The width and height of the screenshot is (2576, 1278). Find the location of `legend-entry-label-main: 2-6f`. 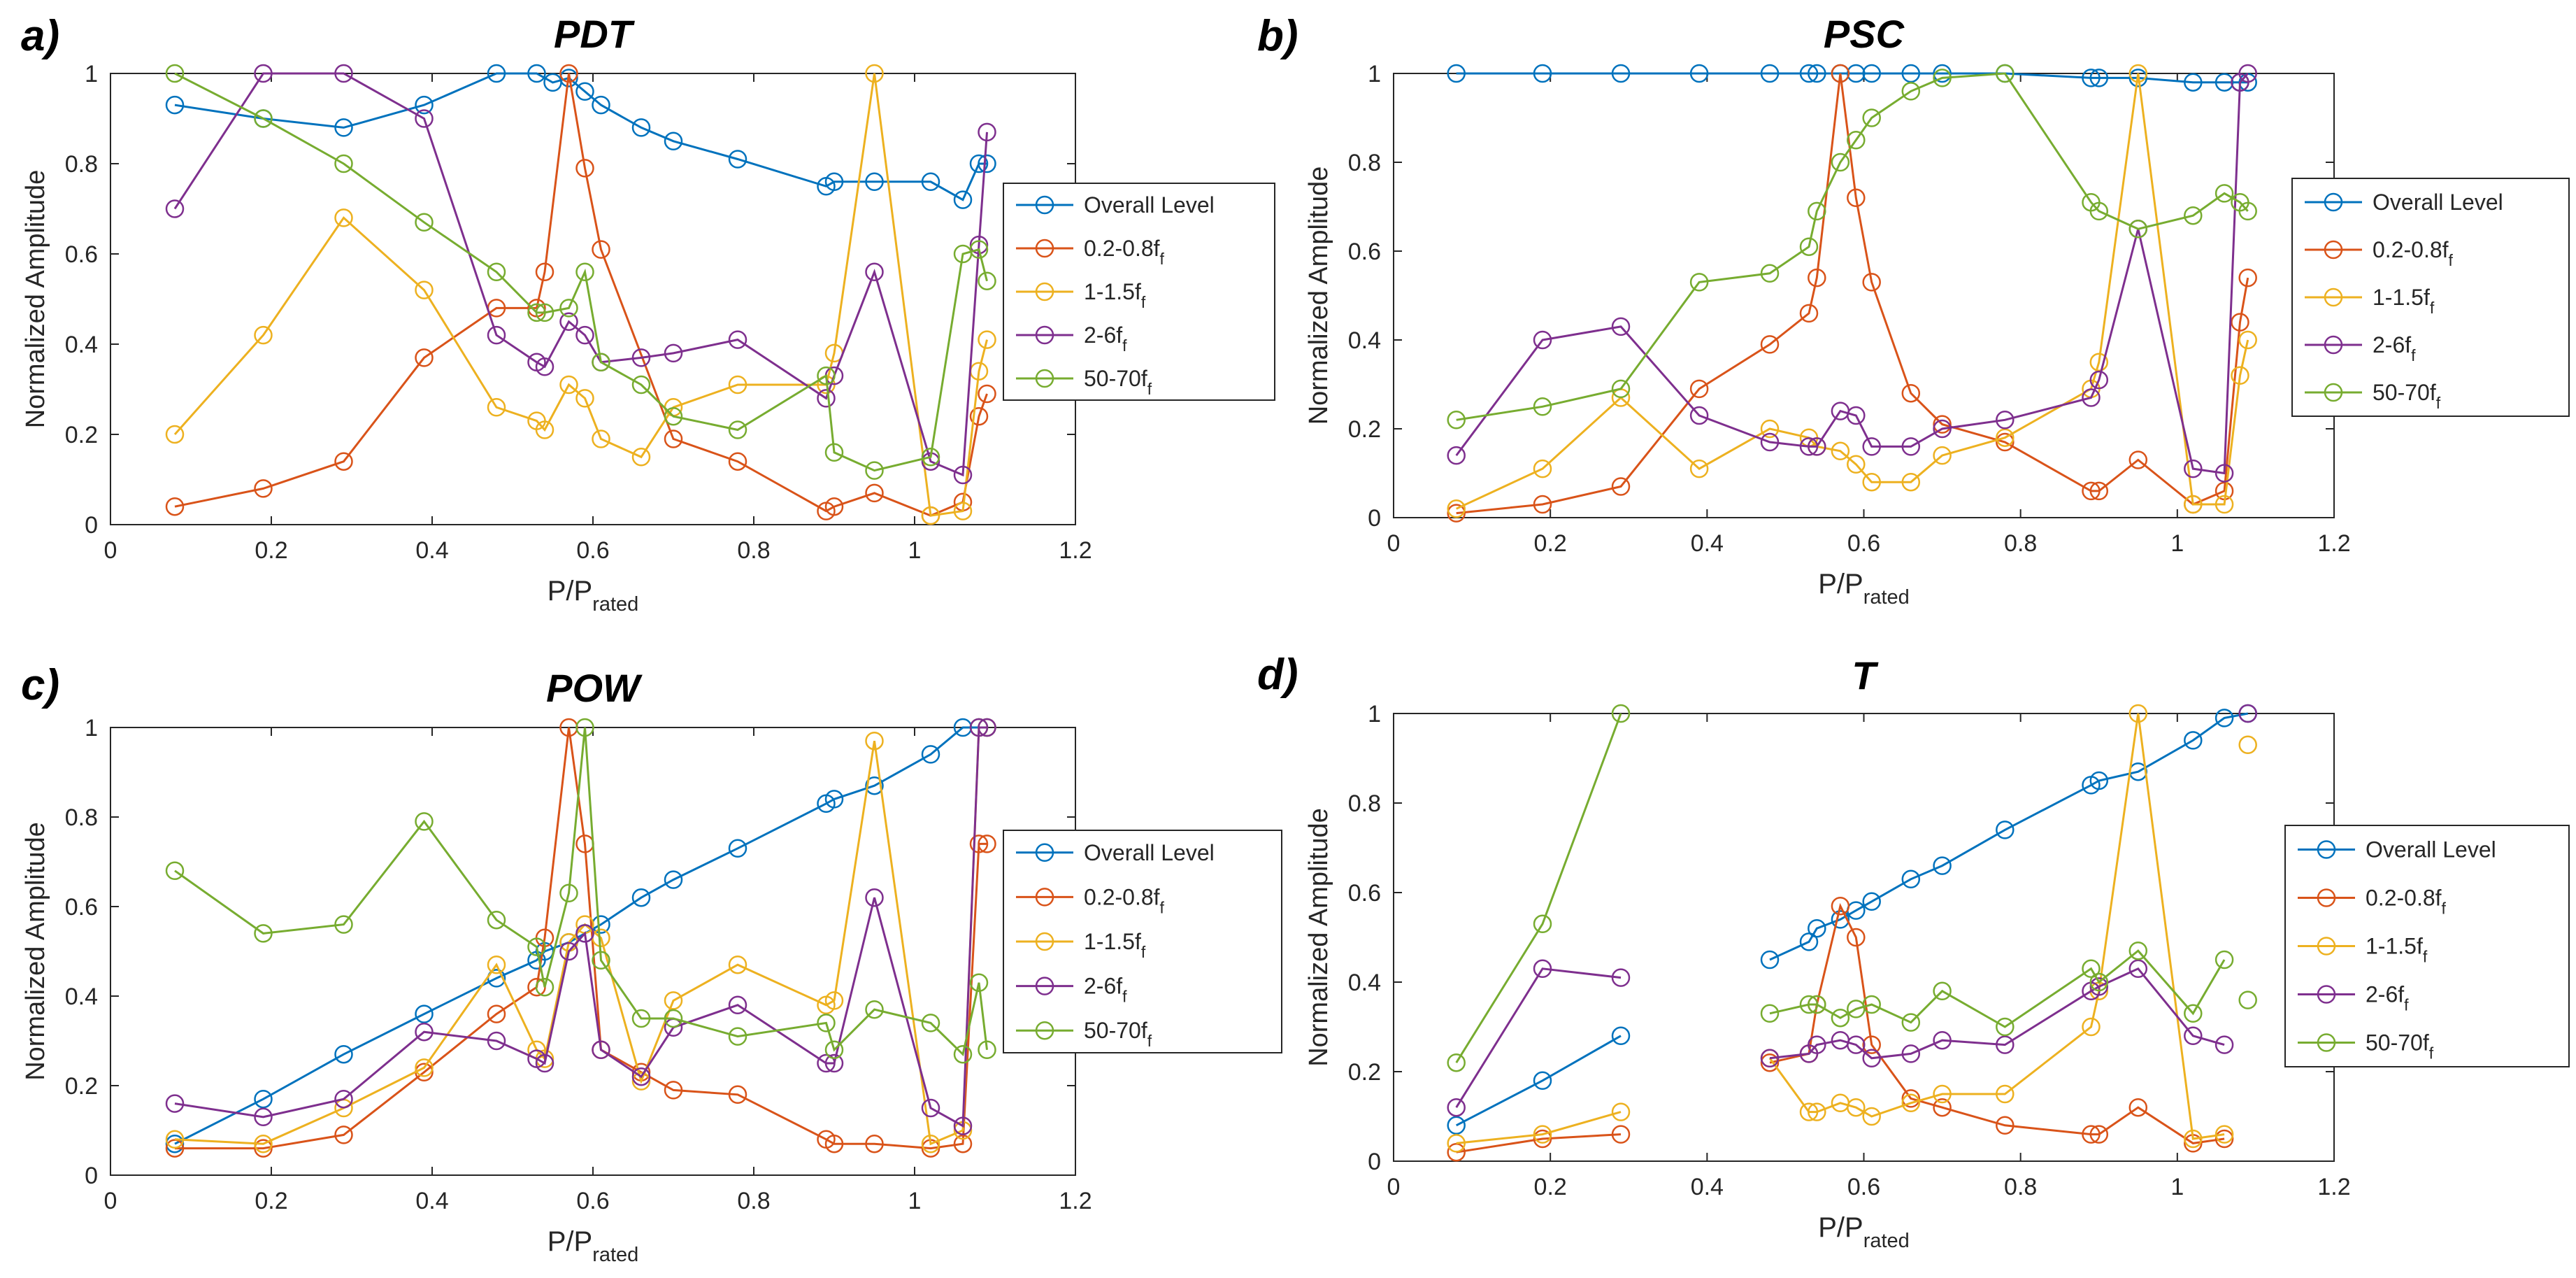

legend-entry-label-main: 2-6f is located at coordinates (2385, 995).